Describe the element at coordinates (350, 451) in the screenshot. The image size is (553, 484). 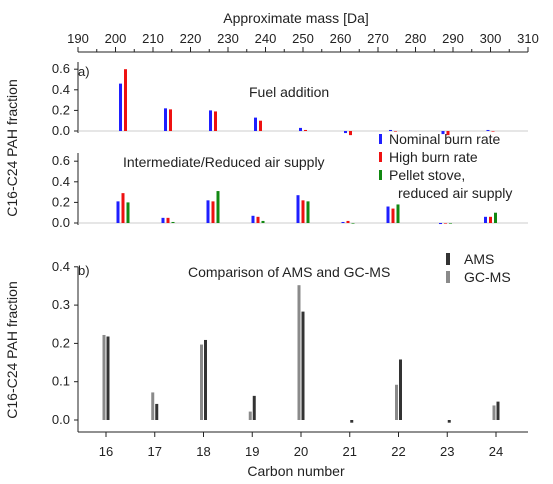
I see `panel-b-xtick-label: 21` at that location.